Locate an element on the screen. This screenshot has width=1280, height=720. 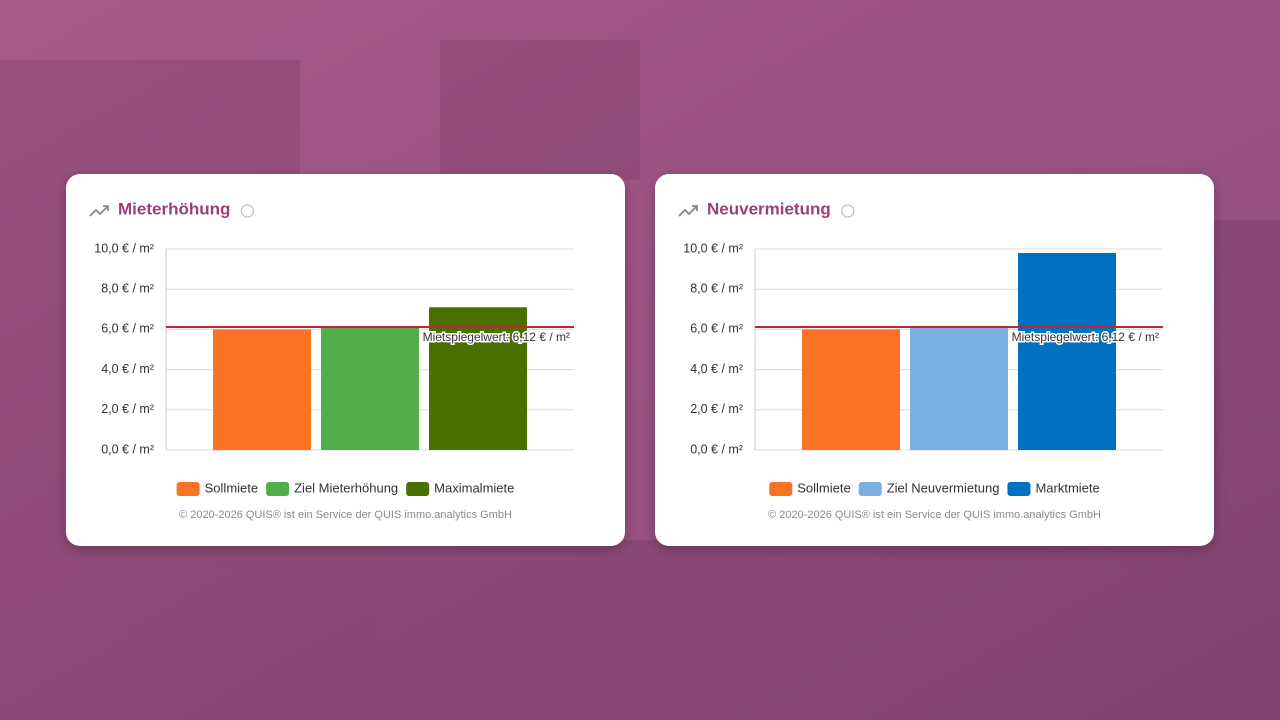
legend-label: Marktmiete is located at coordinates (1067, 487).